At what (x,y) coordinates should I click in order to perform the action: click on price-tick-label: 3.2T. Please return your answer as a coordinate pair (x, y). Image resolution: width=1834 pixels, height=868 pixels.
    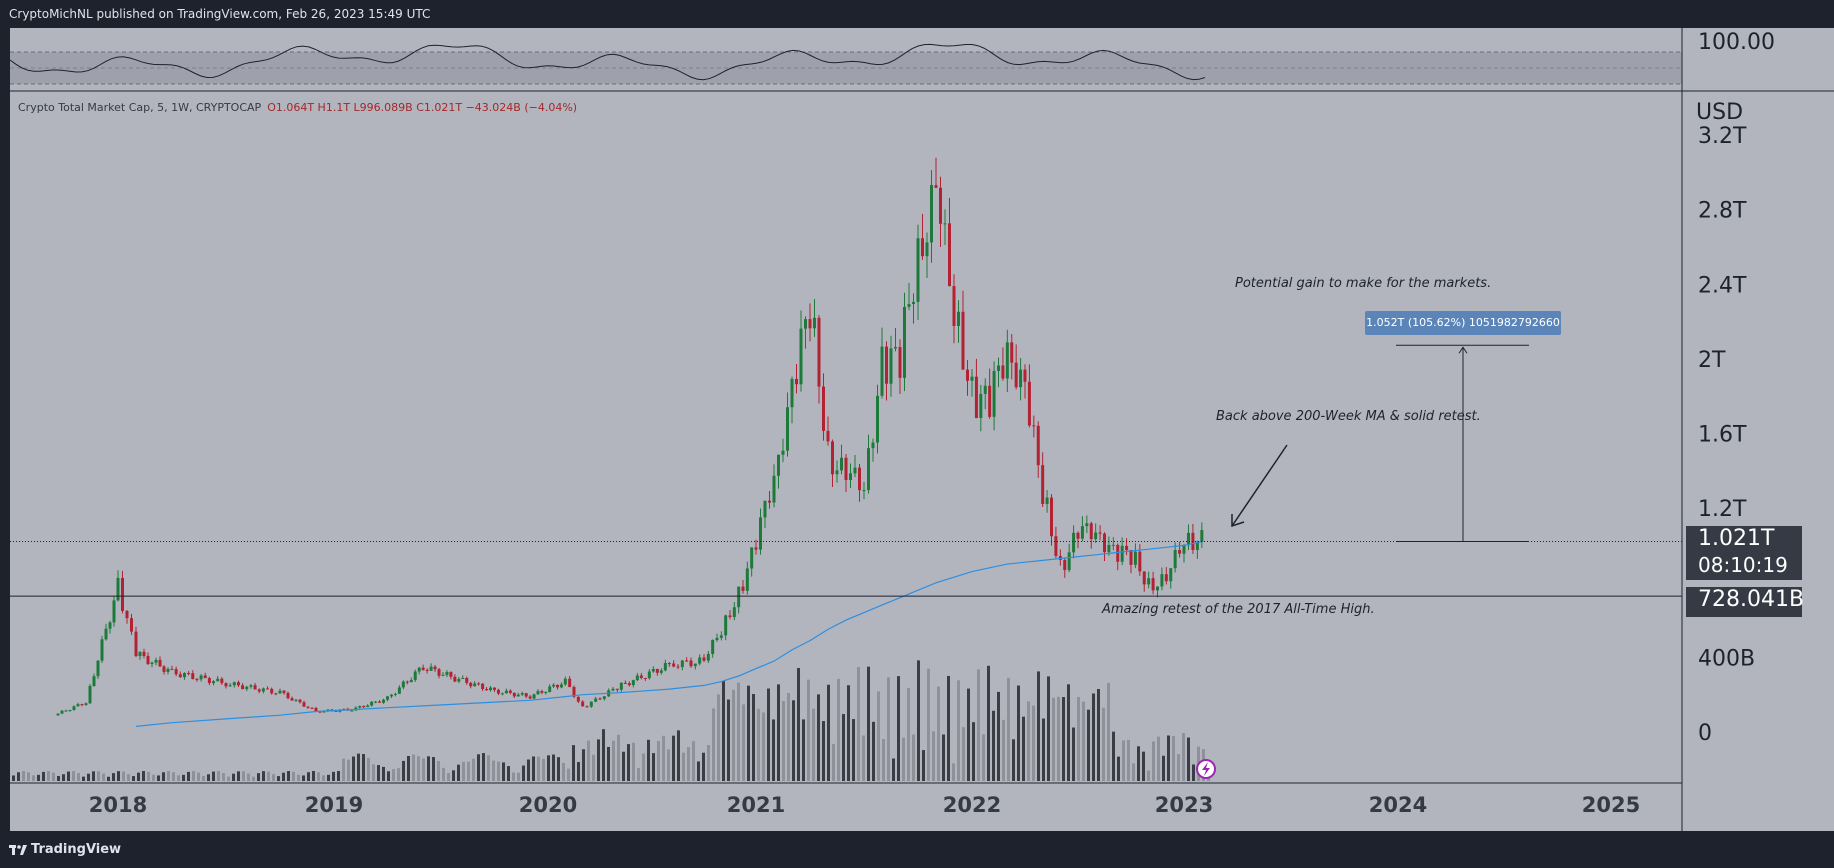
    Looking at the image, I should click on (1722, 136).